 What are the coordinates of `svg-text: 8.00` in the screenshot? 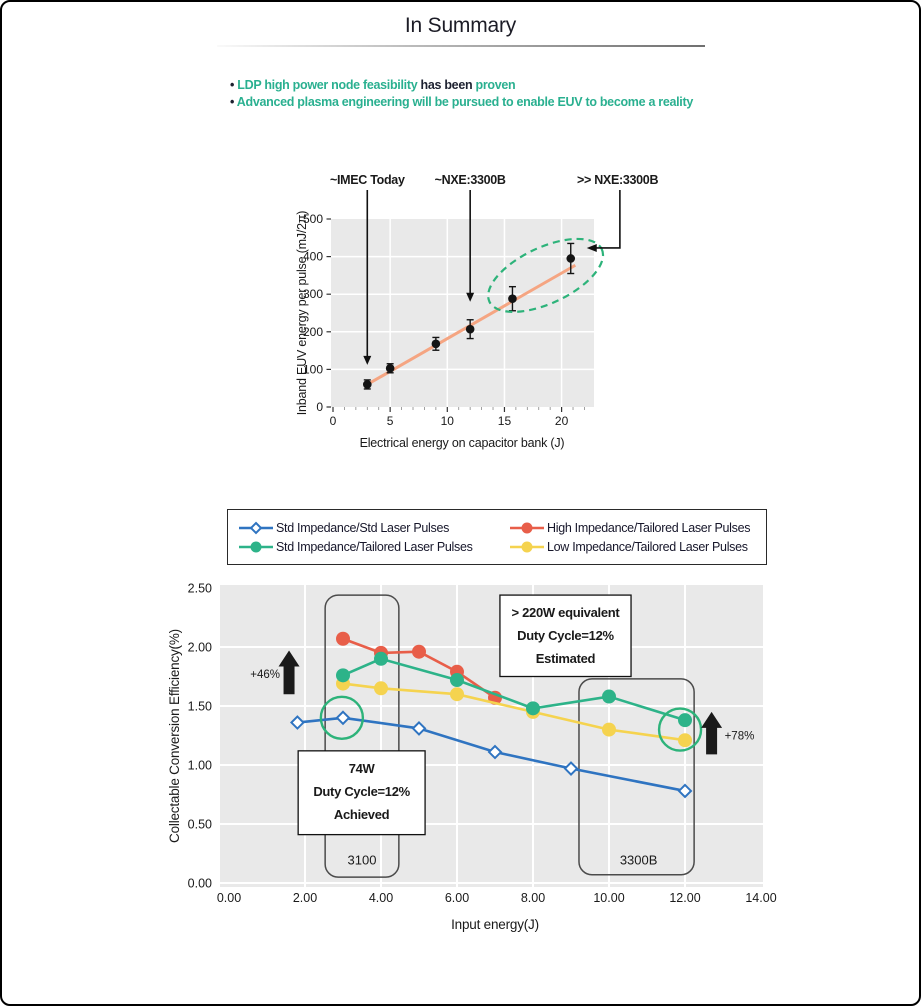 It's located at (533, 898).